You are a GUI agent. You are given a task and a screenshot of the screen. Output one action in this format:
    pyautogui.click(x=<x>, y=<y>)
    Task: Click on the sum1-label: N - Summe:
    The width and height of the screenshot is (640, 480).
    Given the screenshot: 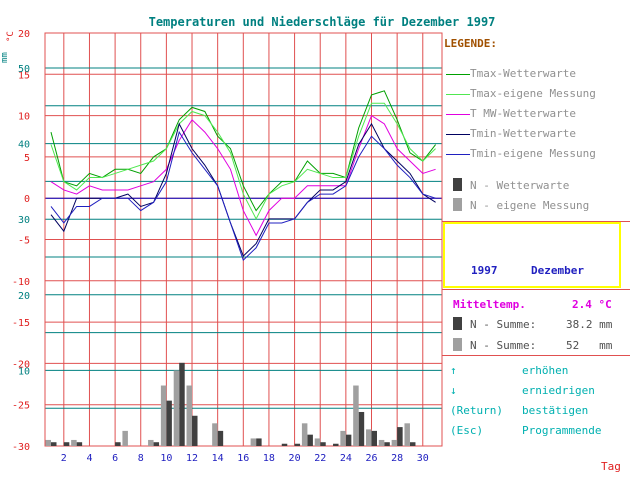 What is the action you would take?
    pyautogui.click(x=503, y=324)
    